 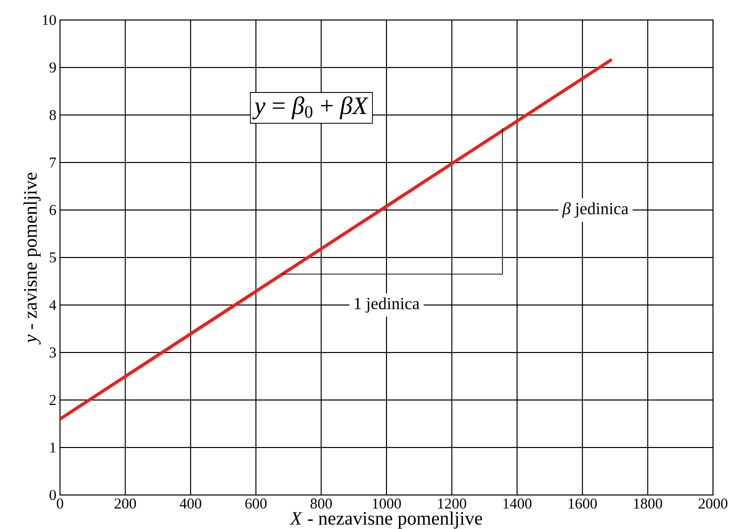 What do you see at coordinates (32, 258) in the screenshot?
I see `y-axis-title: y - zavisne pomenljive` at bounding box center [32, 258].